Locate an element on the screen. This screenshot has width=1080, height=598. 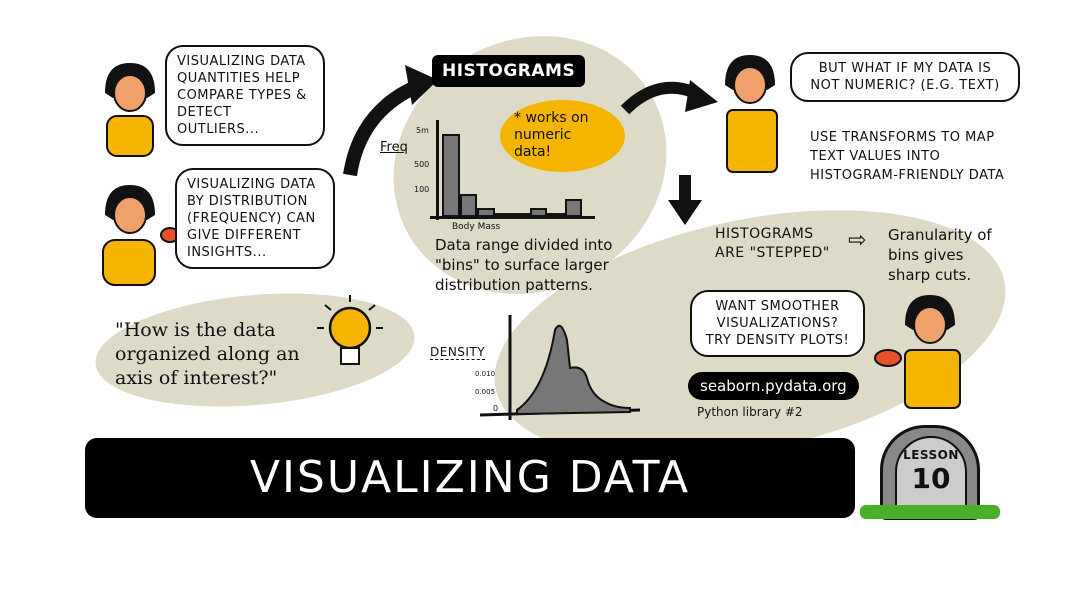
density-ytick: 0 is located at coordinates (496, 408).